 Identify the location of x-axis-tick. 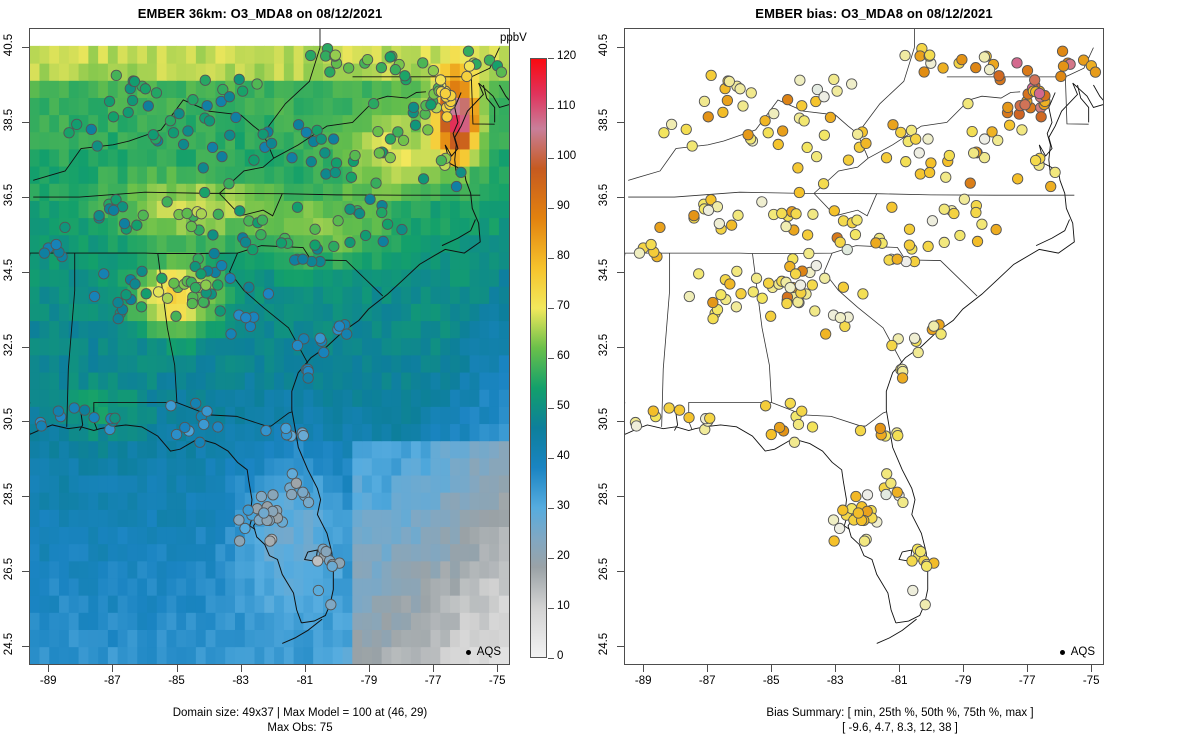
(49, 668).